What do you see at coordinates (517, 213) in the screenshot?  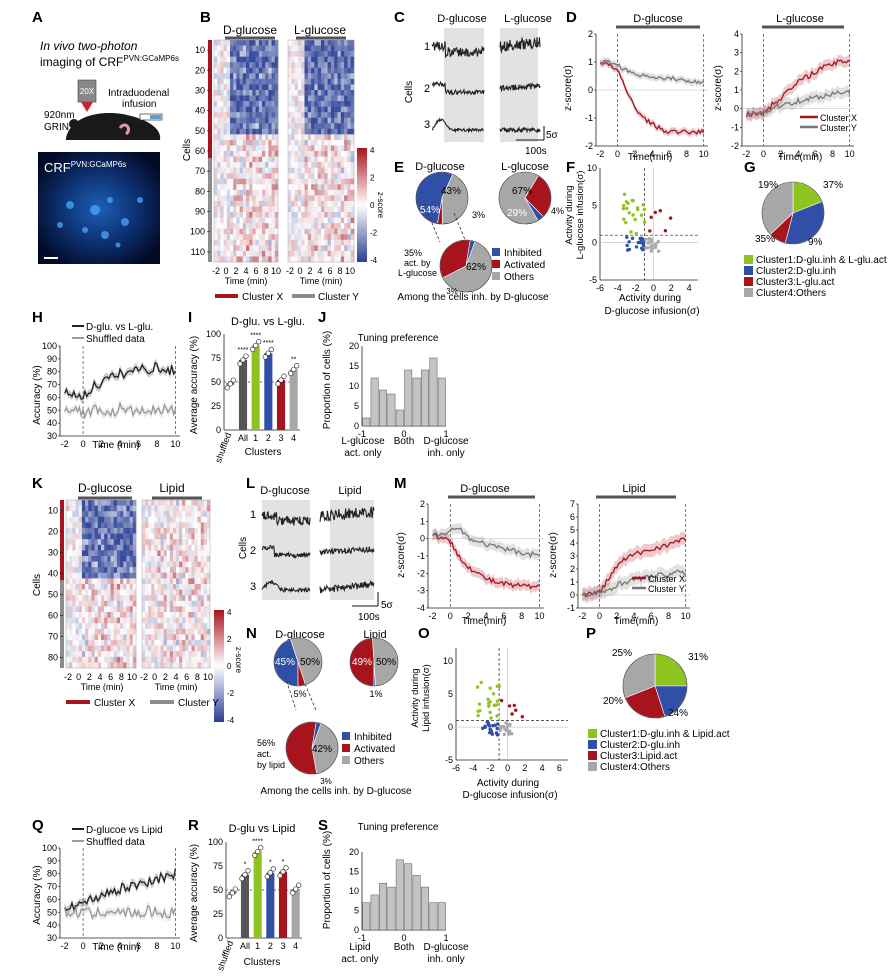 I see `e-pie-right-label-1: 29%` at bounding box center [517, 213].